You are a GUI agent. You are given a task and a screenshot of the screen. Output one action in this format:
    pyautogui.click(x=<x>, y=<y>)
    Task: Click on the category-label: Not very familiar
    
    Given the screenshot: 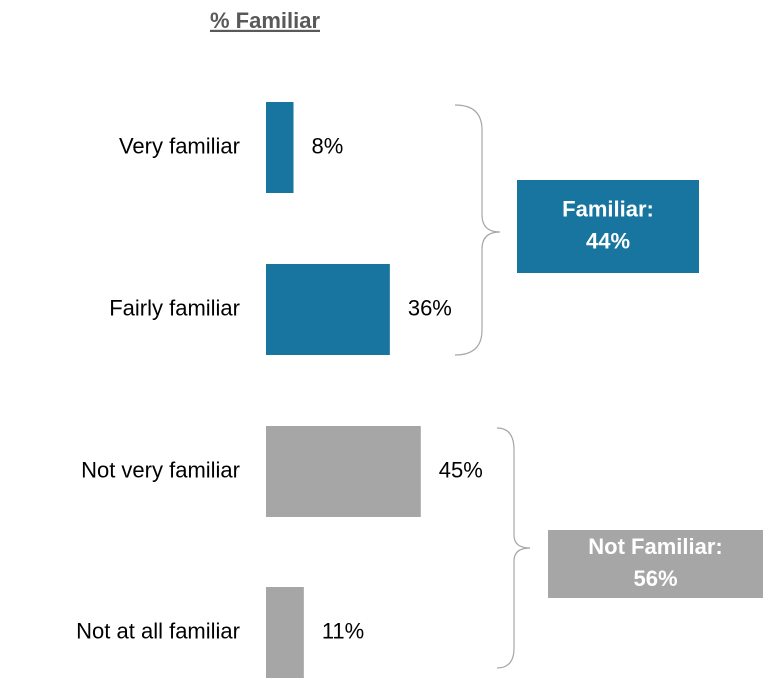 What is the action you would take?
    pyautogui.click(x=160, y=469)
    